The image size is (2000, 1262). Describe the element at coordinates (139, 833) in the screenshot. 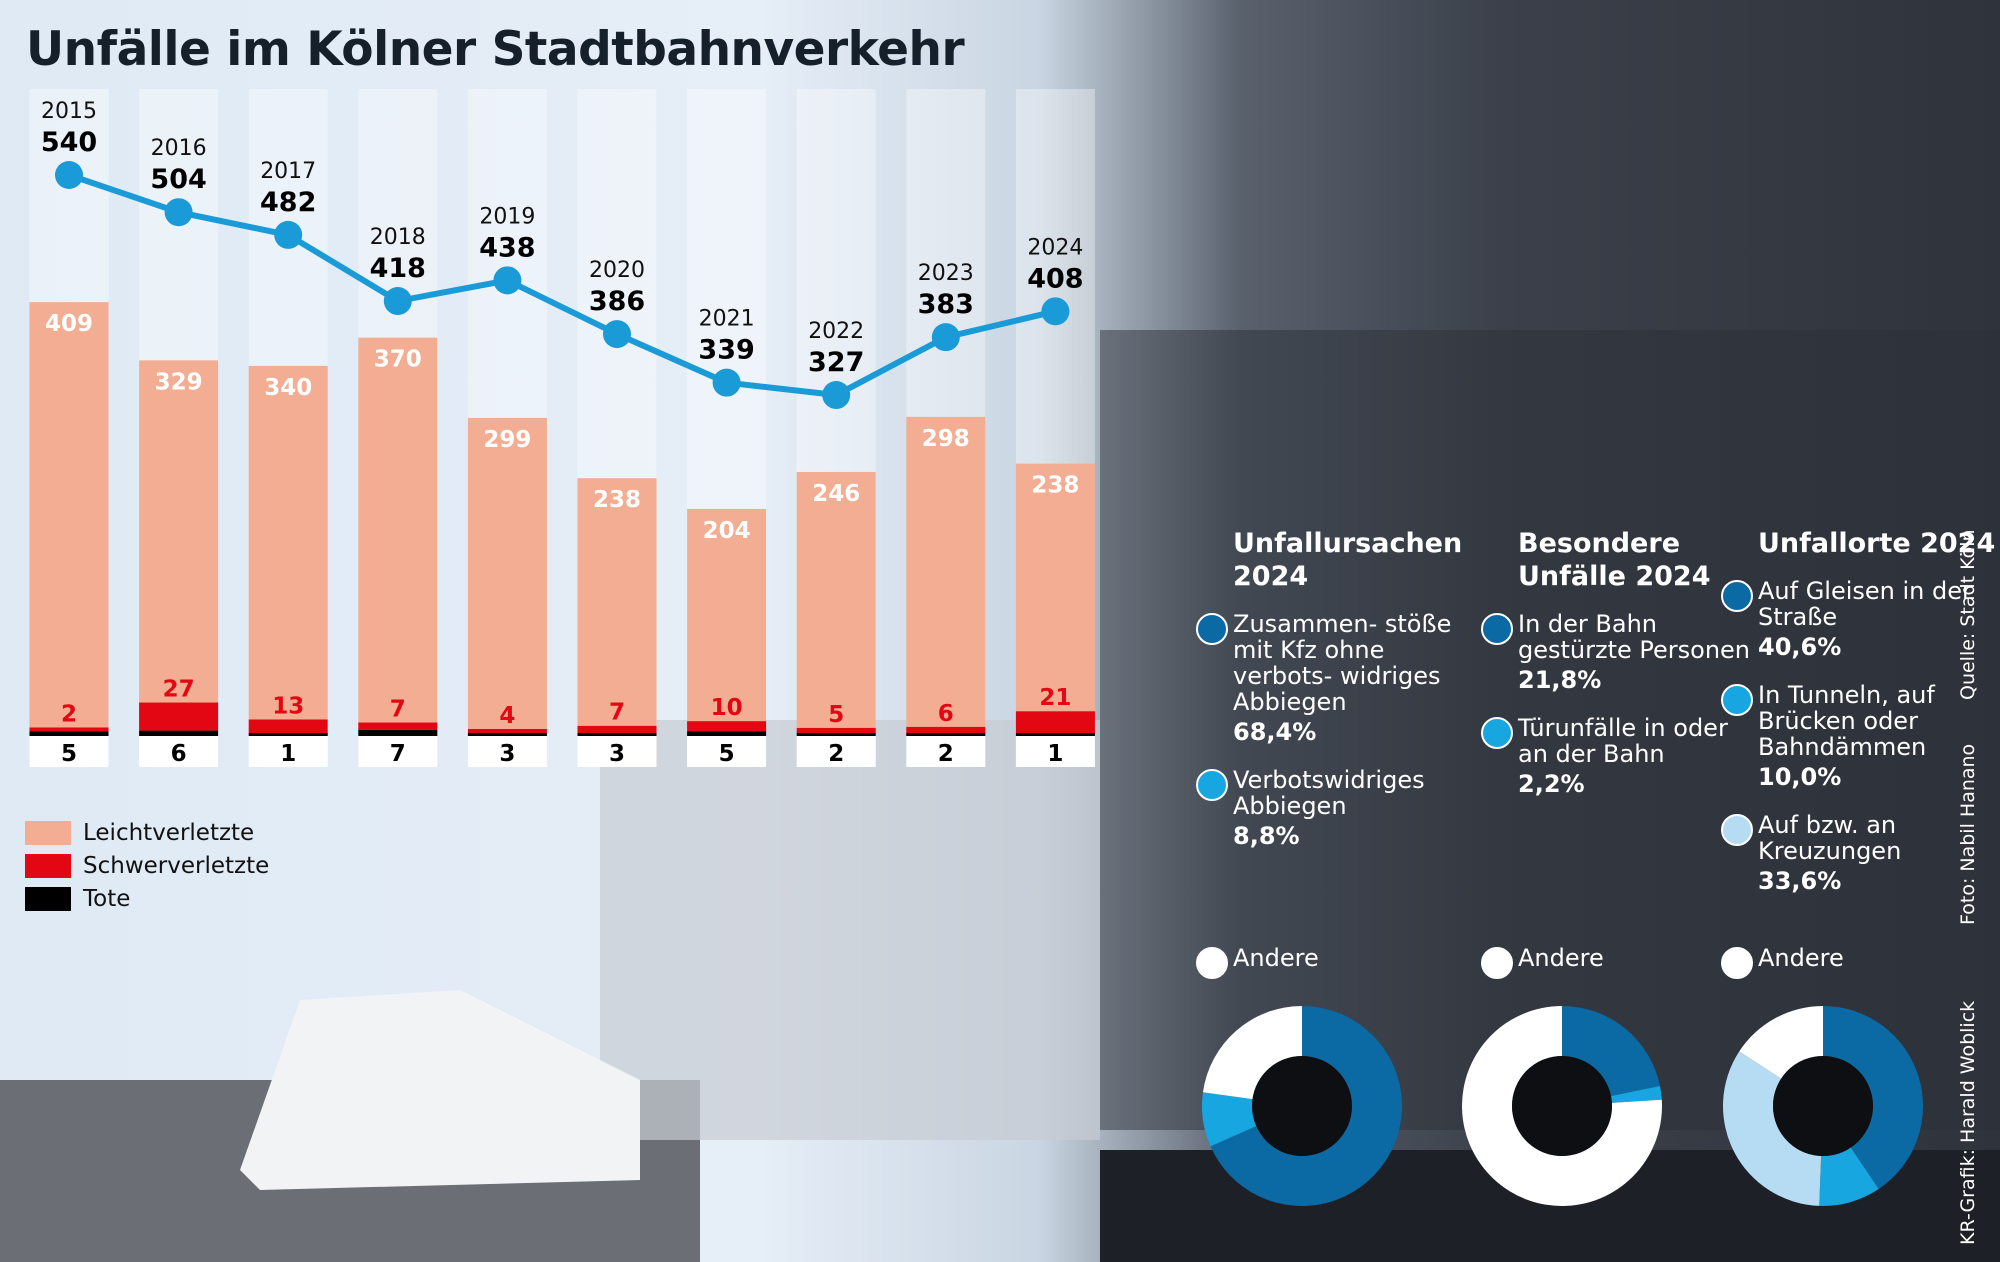

I see `legend-leicht: Leichtverletzte` at that location.